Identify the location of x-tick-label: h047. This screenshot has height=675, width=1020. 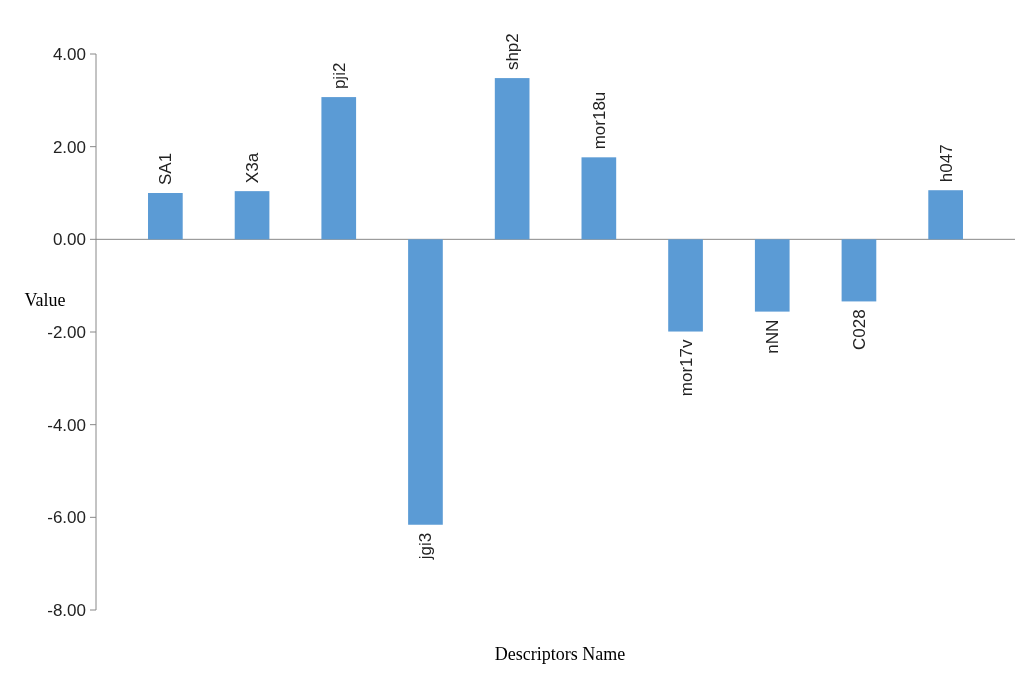
(946, 163).